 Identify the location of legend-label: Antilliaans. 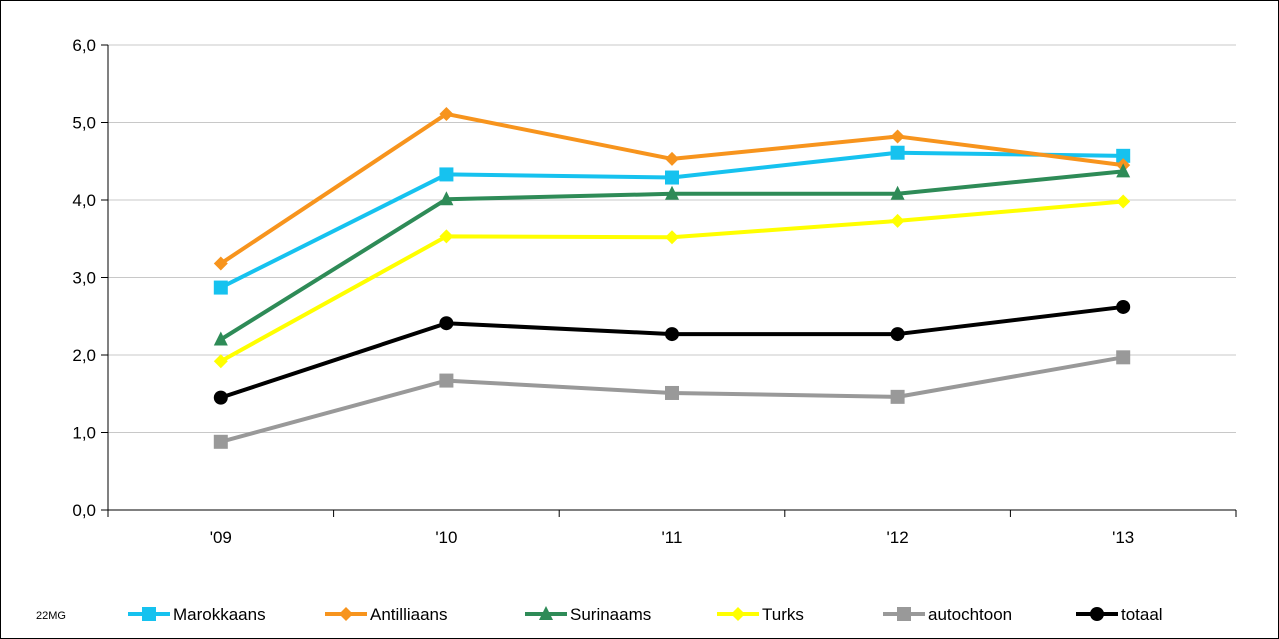
(409, 614).